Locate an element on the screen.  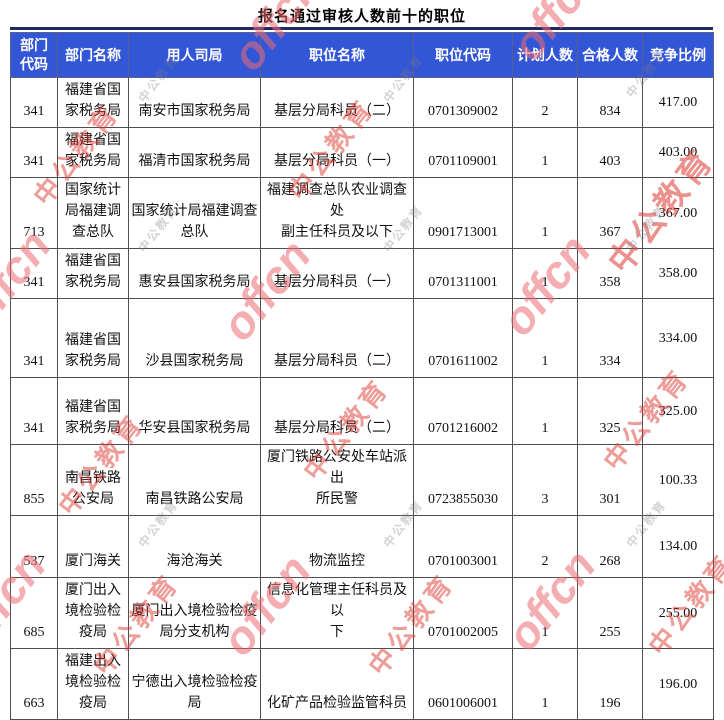
cell-position-code: 0901713001 is located at coordinates (463, 213).